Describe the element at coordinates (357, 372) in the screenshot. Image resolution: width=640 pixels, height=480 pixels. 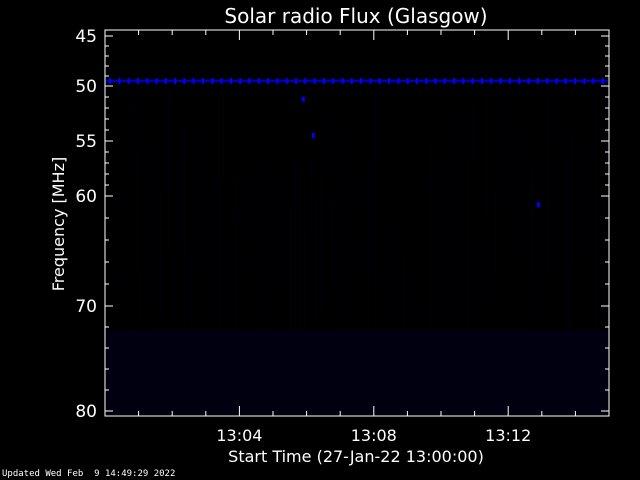
I see `low-band-shade` at that location.